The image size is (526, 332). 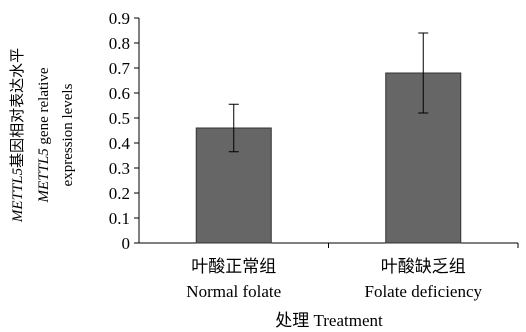 I want to click on y-axis-title-text: 基因相对表达水平, so click(x=17, y=108).